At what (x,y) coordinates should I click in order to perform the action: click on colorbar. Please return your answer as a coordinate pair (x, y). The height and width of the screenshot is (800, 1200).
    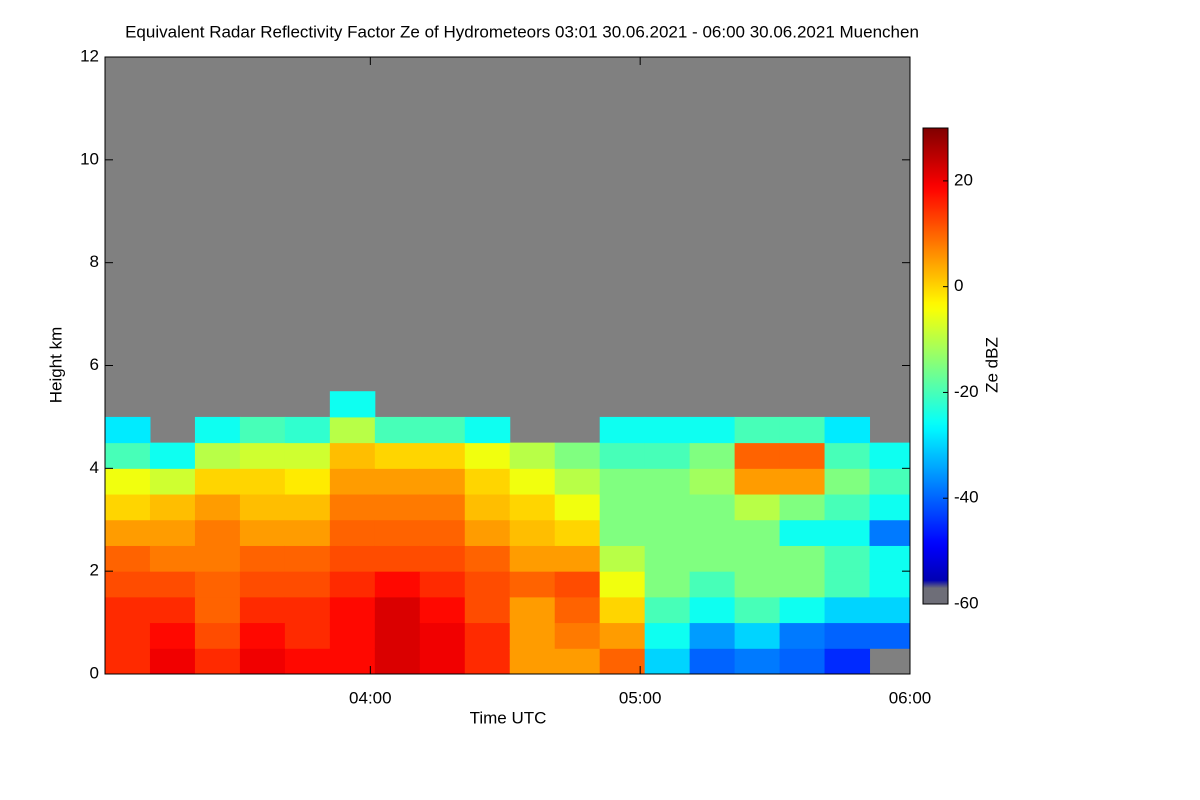
    Looking at the image, I should click on (935, 366).